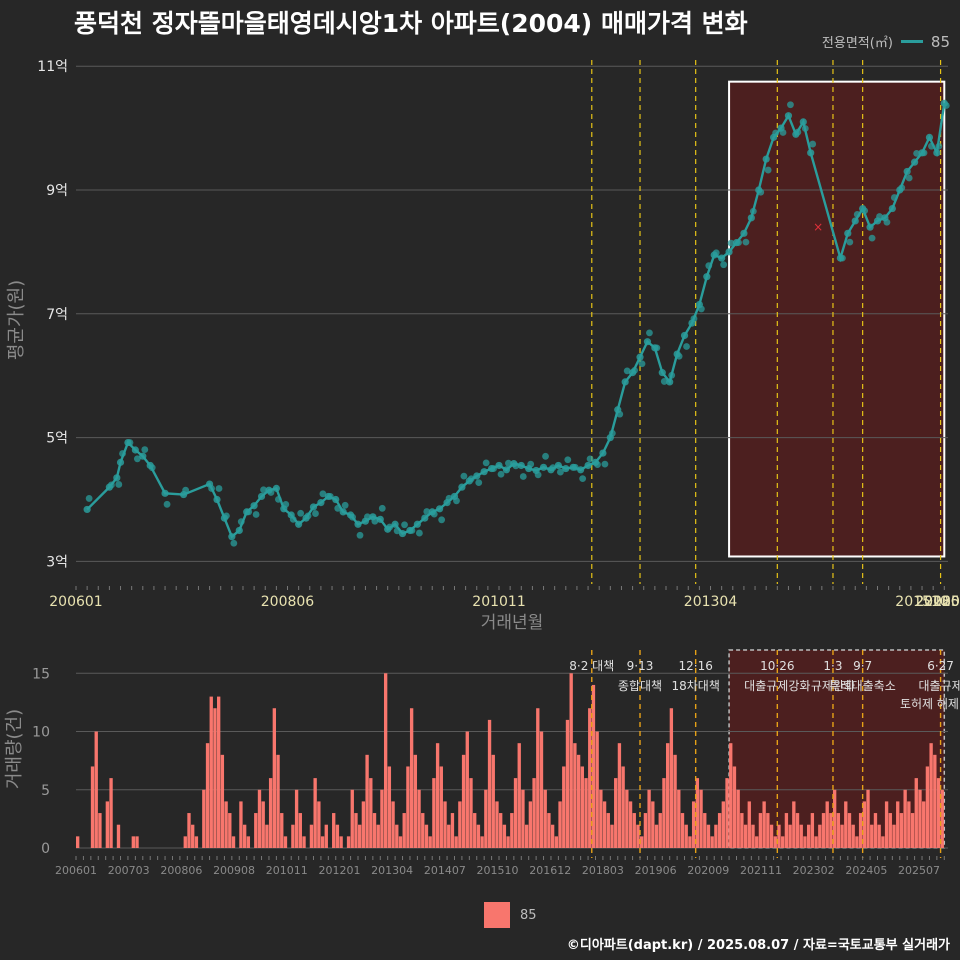 The width and height of the screenshot is (960, 960). I want to click on x-tick-label-bottom: 200806, so click(181, 870).